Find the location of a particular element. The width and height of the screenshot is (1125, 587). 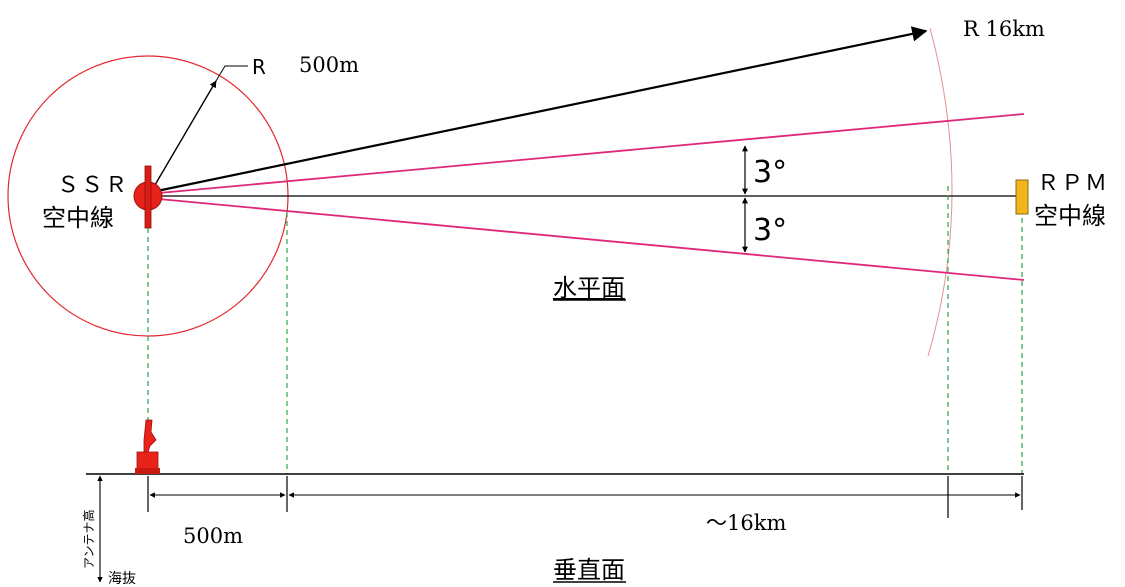

radius-label: R is located at coordinates (259, 67).